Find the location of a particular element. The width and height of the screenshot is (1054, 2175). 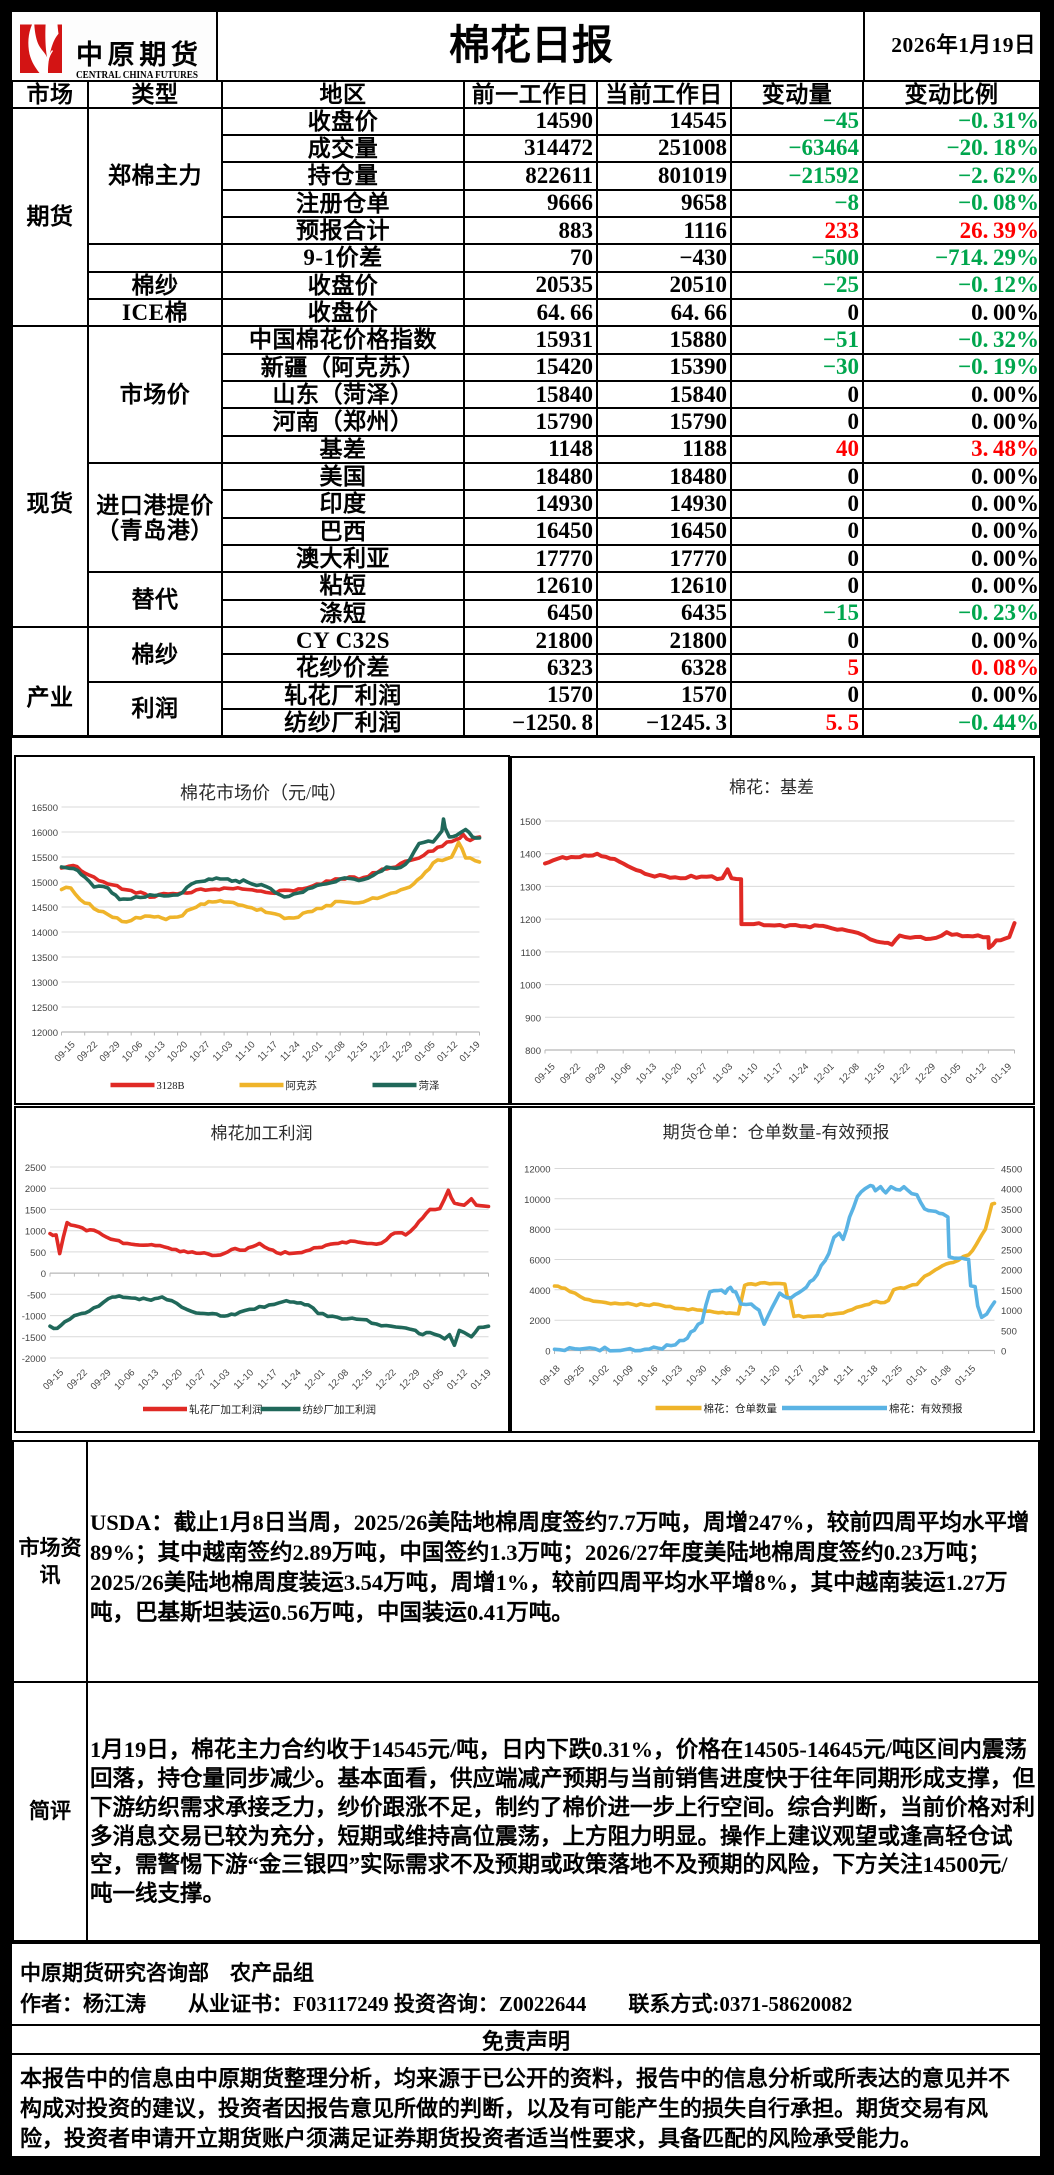

svg-text: 15500 is located at coordinates (45, 858).